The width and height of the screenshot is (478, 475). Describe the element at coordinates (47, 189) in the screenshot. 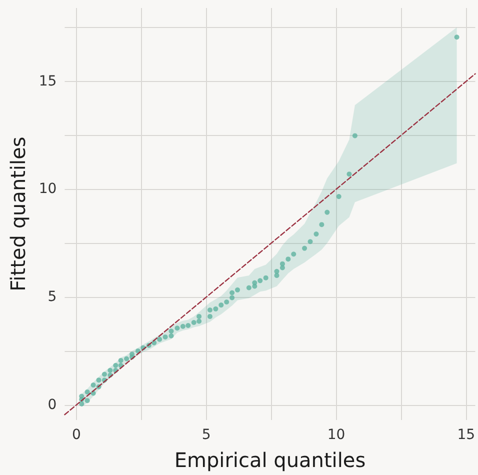

I see `y-tick-label: 10` at that location.